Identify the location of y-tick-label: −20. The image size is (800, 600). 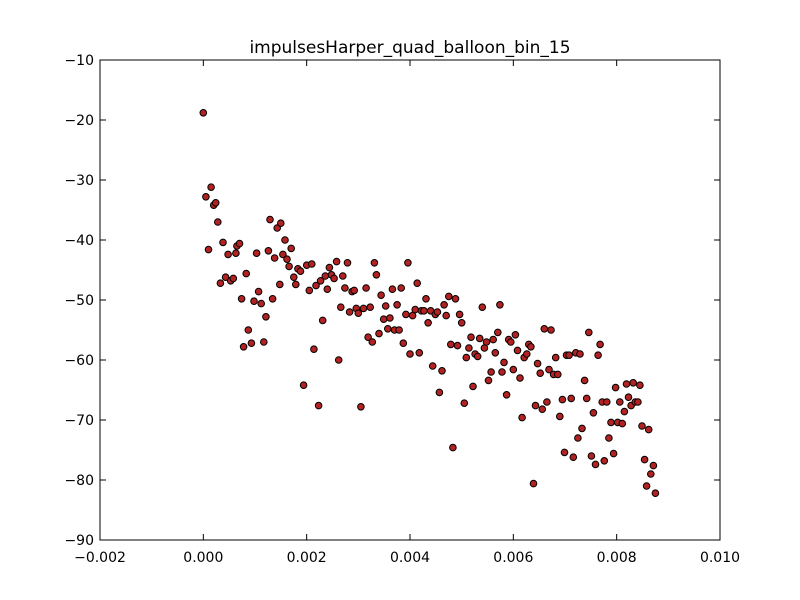
(79, 121).